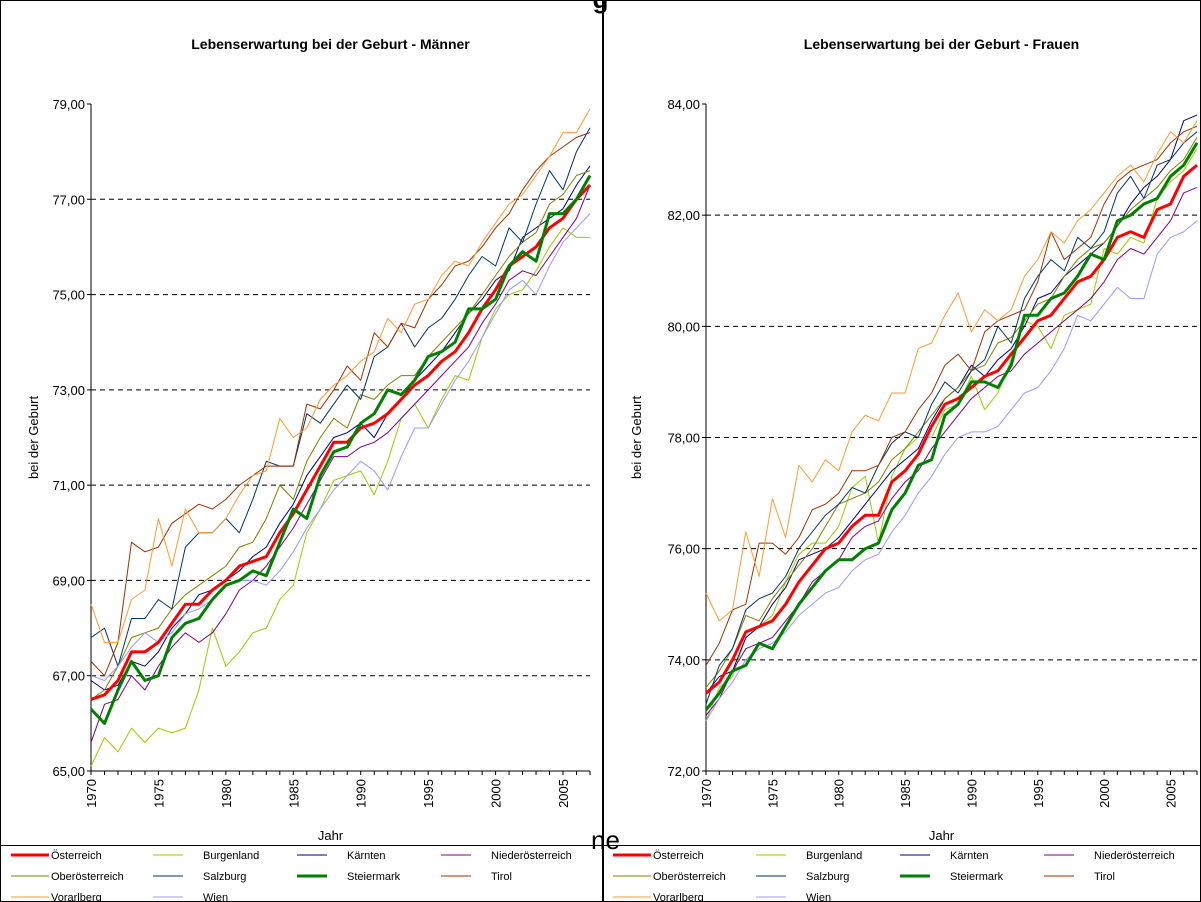  What do you see at coordinates (683, 549) in the screenshot?
I see `y-tick-label: 76,00` at bounding box center [683, 549].